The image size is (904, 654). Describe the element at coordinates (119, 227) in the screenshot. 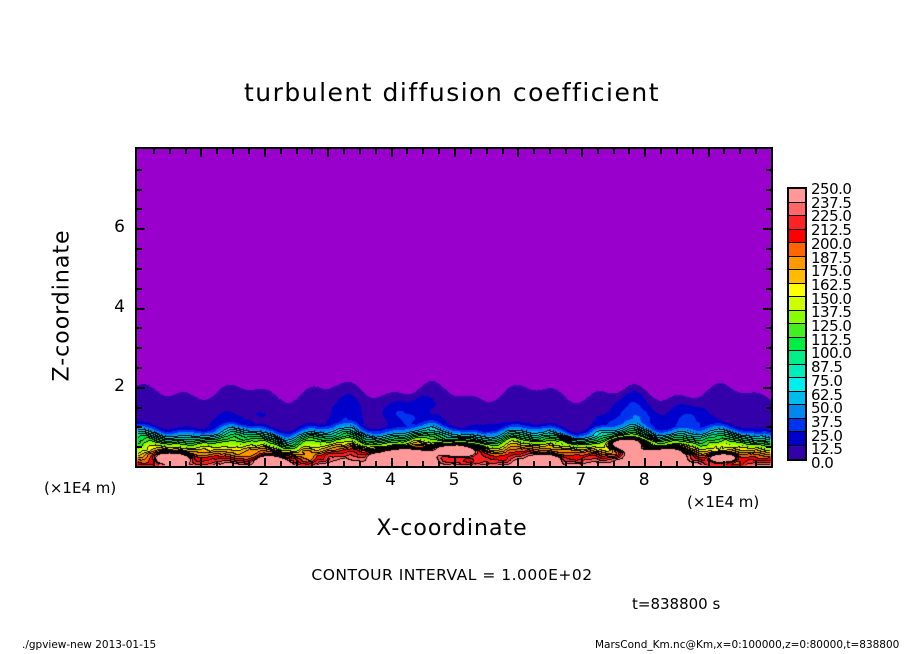

I see `y-tick-label: 6` at that location.